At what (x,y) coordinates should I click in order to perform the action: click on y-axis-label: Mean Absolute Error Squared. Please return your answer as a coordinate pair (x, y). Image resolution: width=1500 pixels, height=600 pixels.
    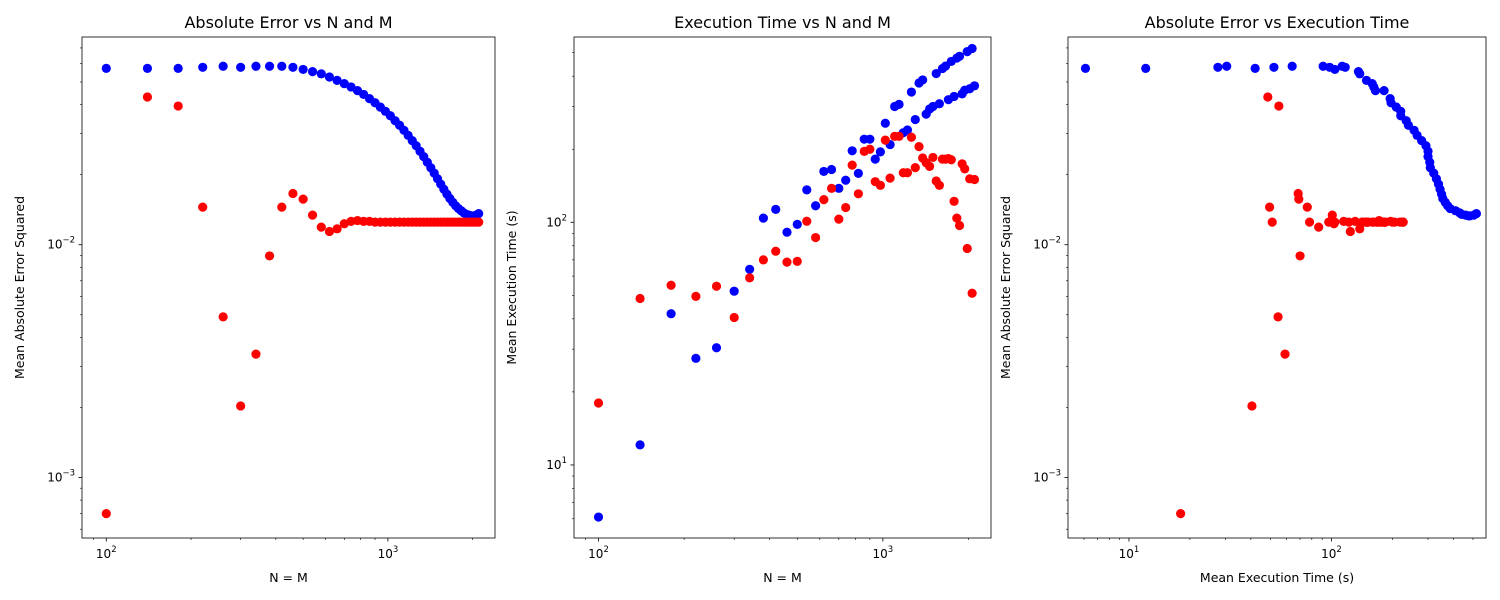
    Looking at the image, I should click on (19, 287).